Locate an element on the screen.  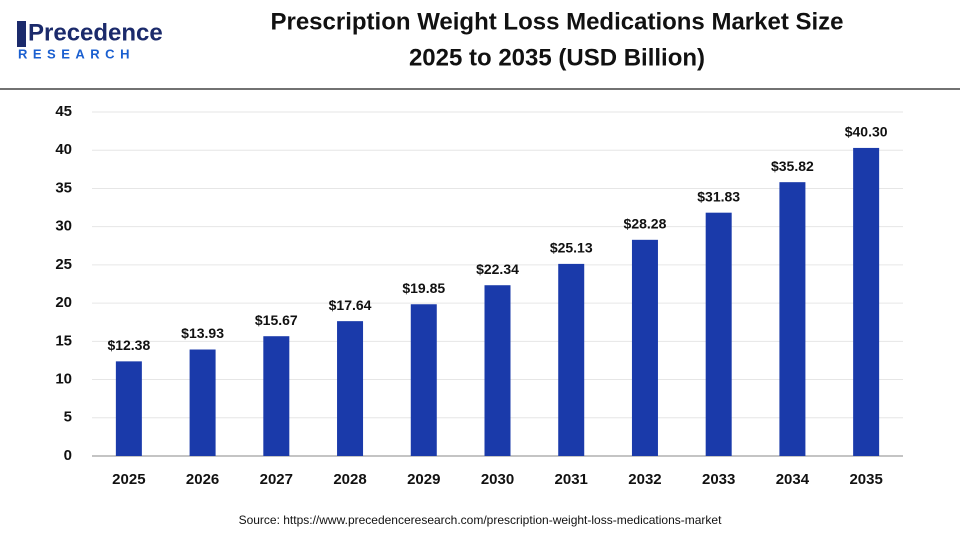
value-label: $12.38 is located at coordinates (128, 345).